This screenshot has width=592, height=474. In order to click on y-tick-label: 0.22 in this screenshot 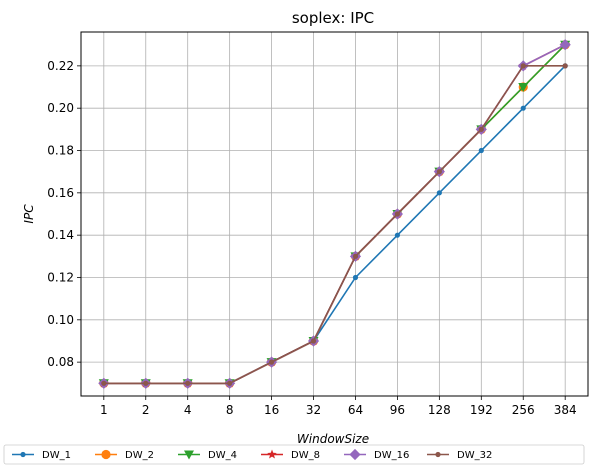, I will do `click(60, 66)`.